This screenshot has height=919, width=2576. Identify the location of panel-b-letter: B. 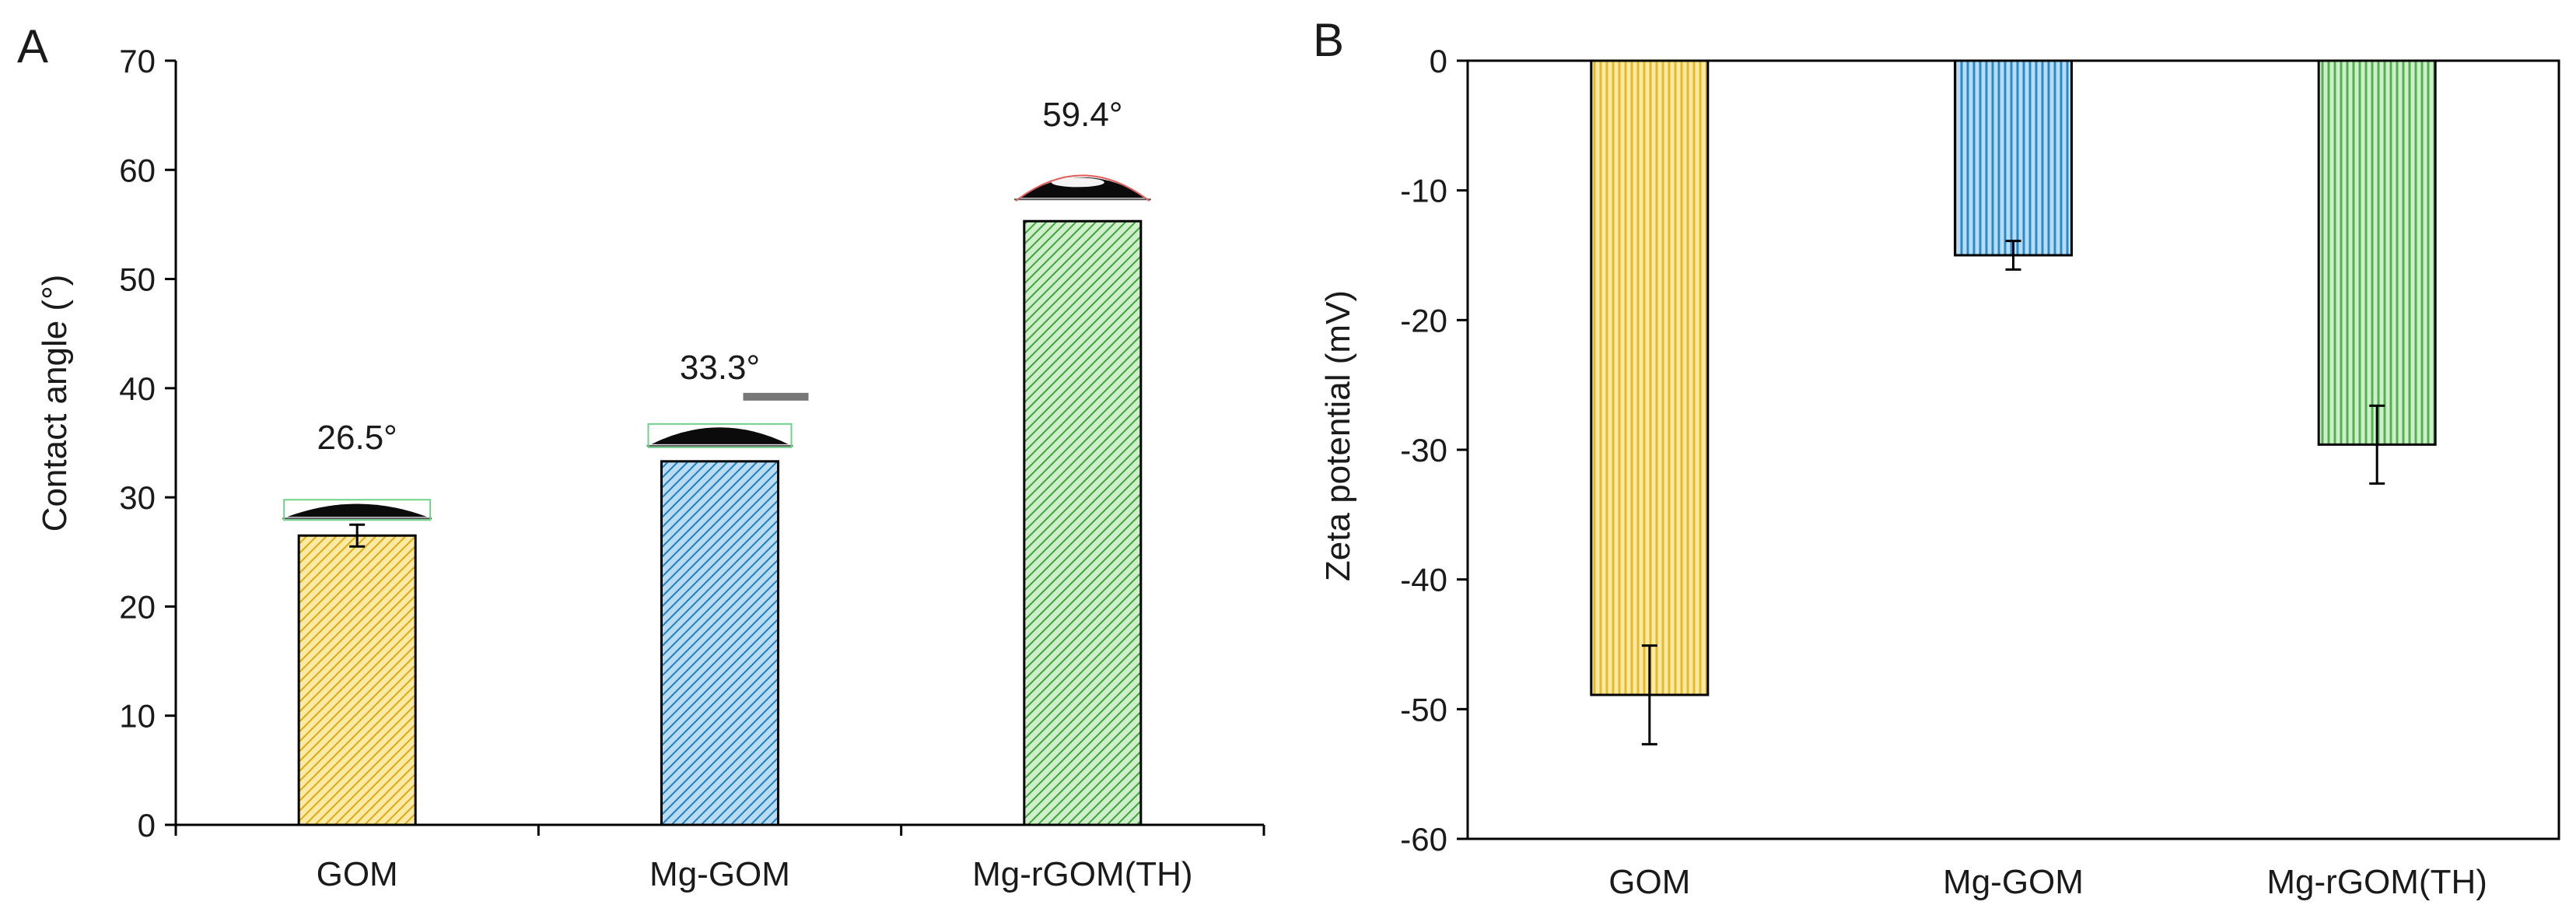
(1328, 40).